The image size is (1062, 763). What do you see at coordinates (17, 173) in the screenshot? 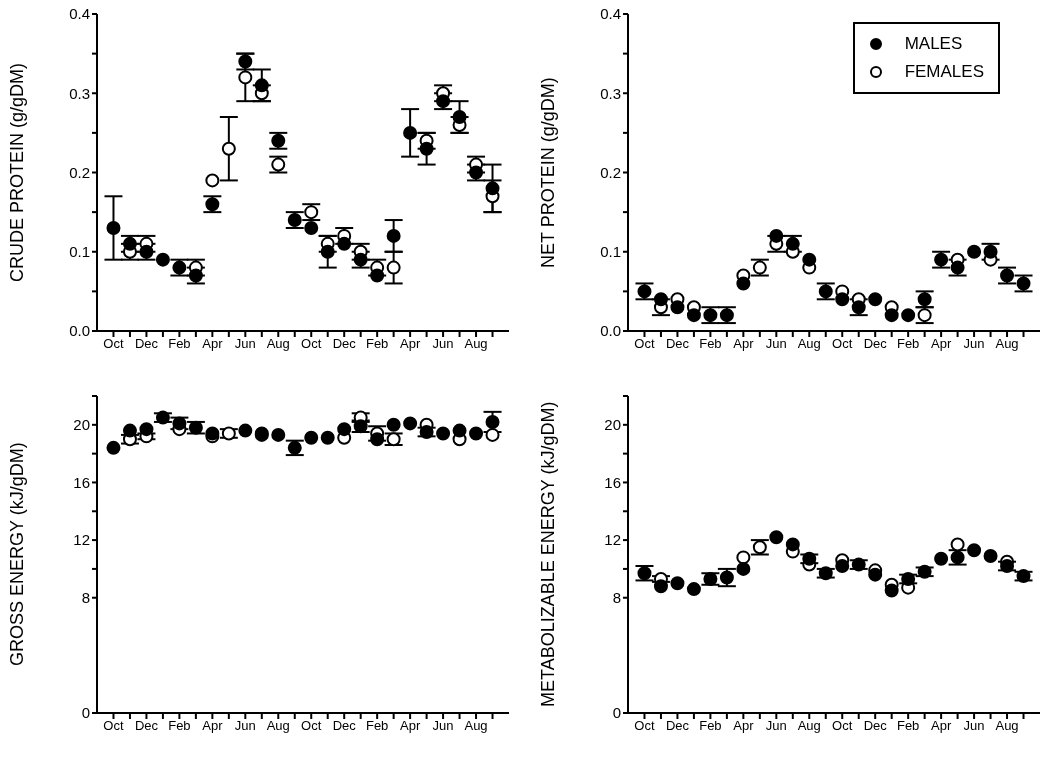
I see `y-axis-title: CRUDE PROTEIN (g/gDM)` at bounding box center [17, 173].